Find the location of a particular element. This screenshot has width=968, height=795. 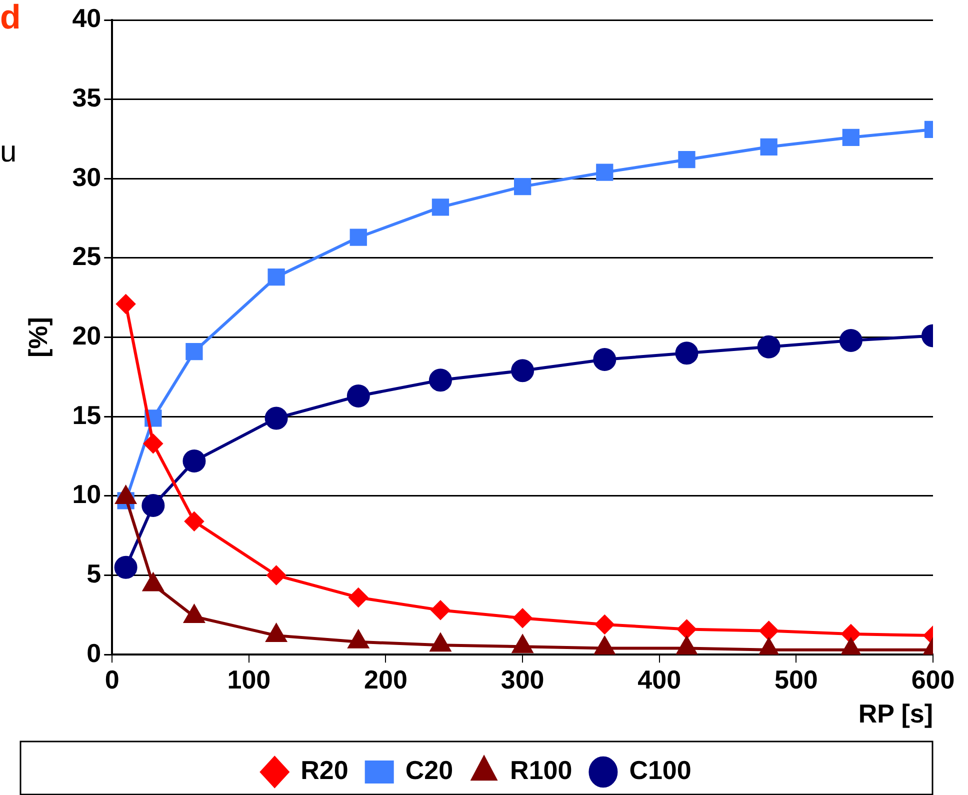

x-tick-label: 500 is located at coordinates (796, 679).